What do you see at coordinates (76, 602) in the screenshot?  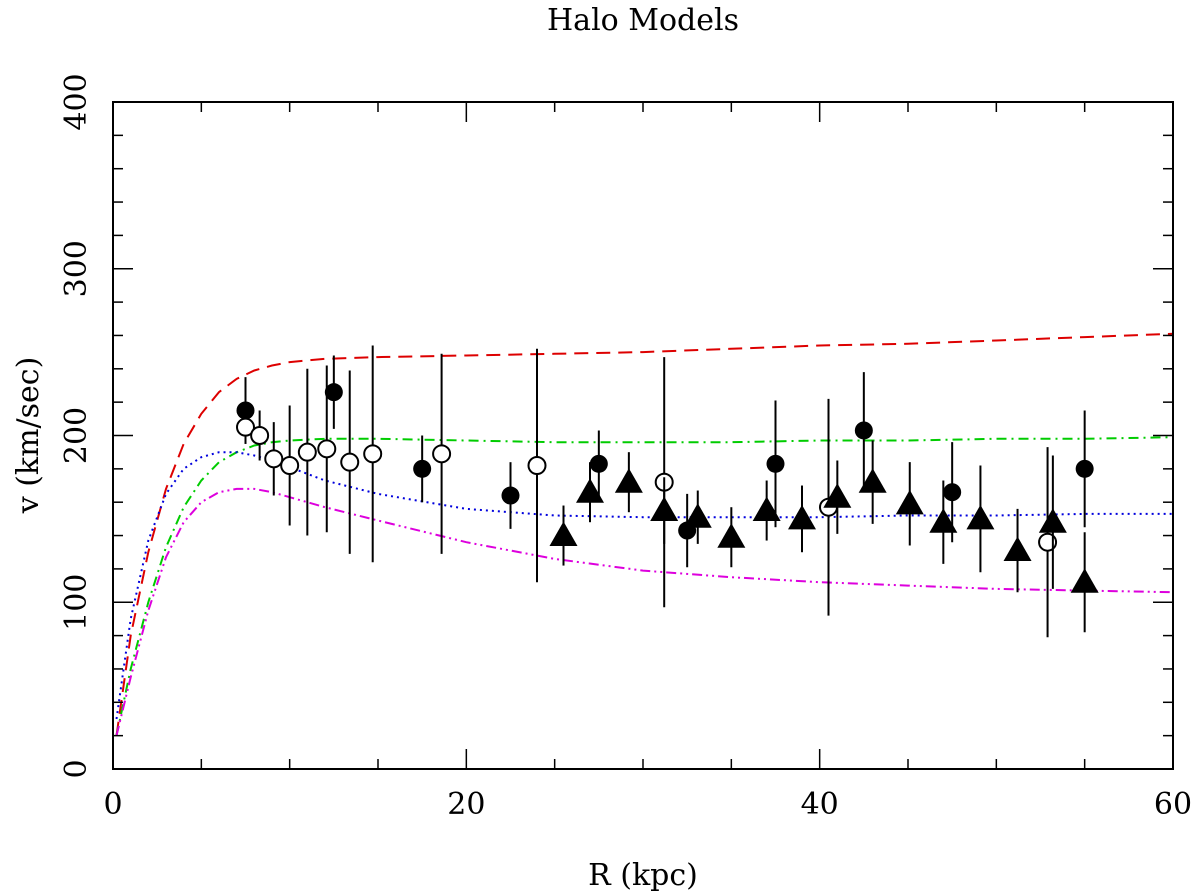 I see `y-tick-label: 100` at bounding box center [76, 602].